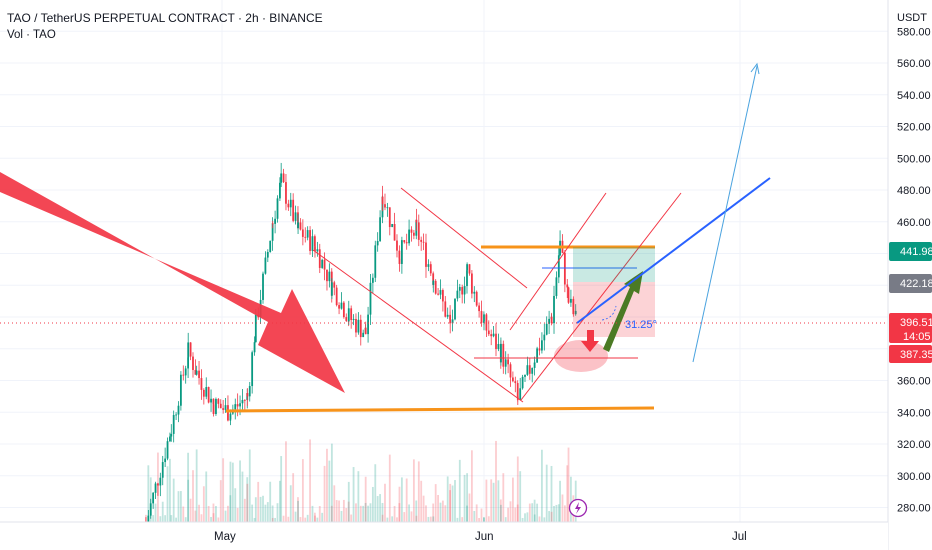 The image size is (932, 550). I want to click on highlight-zone, so click(581, 356).